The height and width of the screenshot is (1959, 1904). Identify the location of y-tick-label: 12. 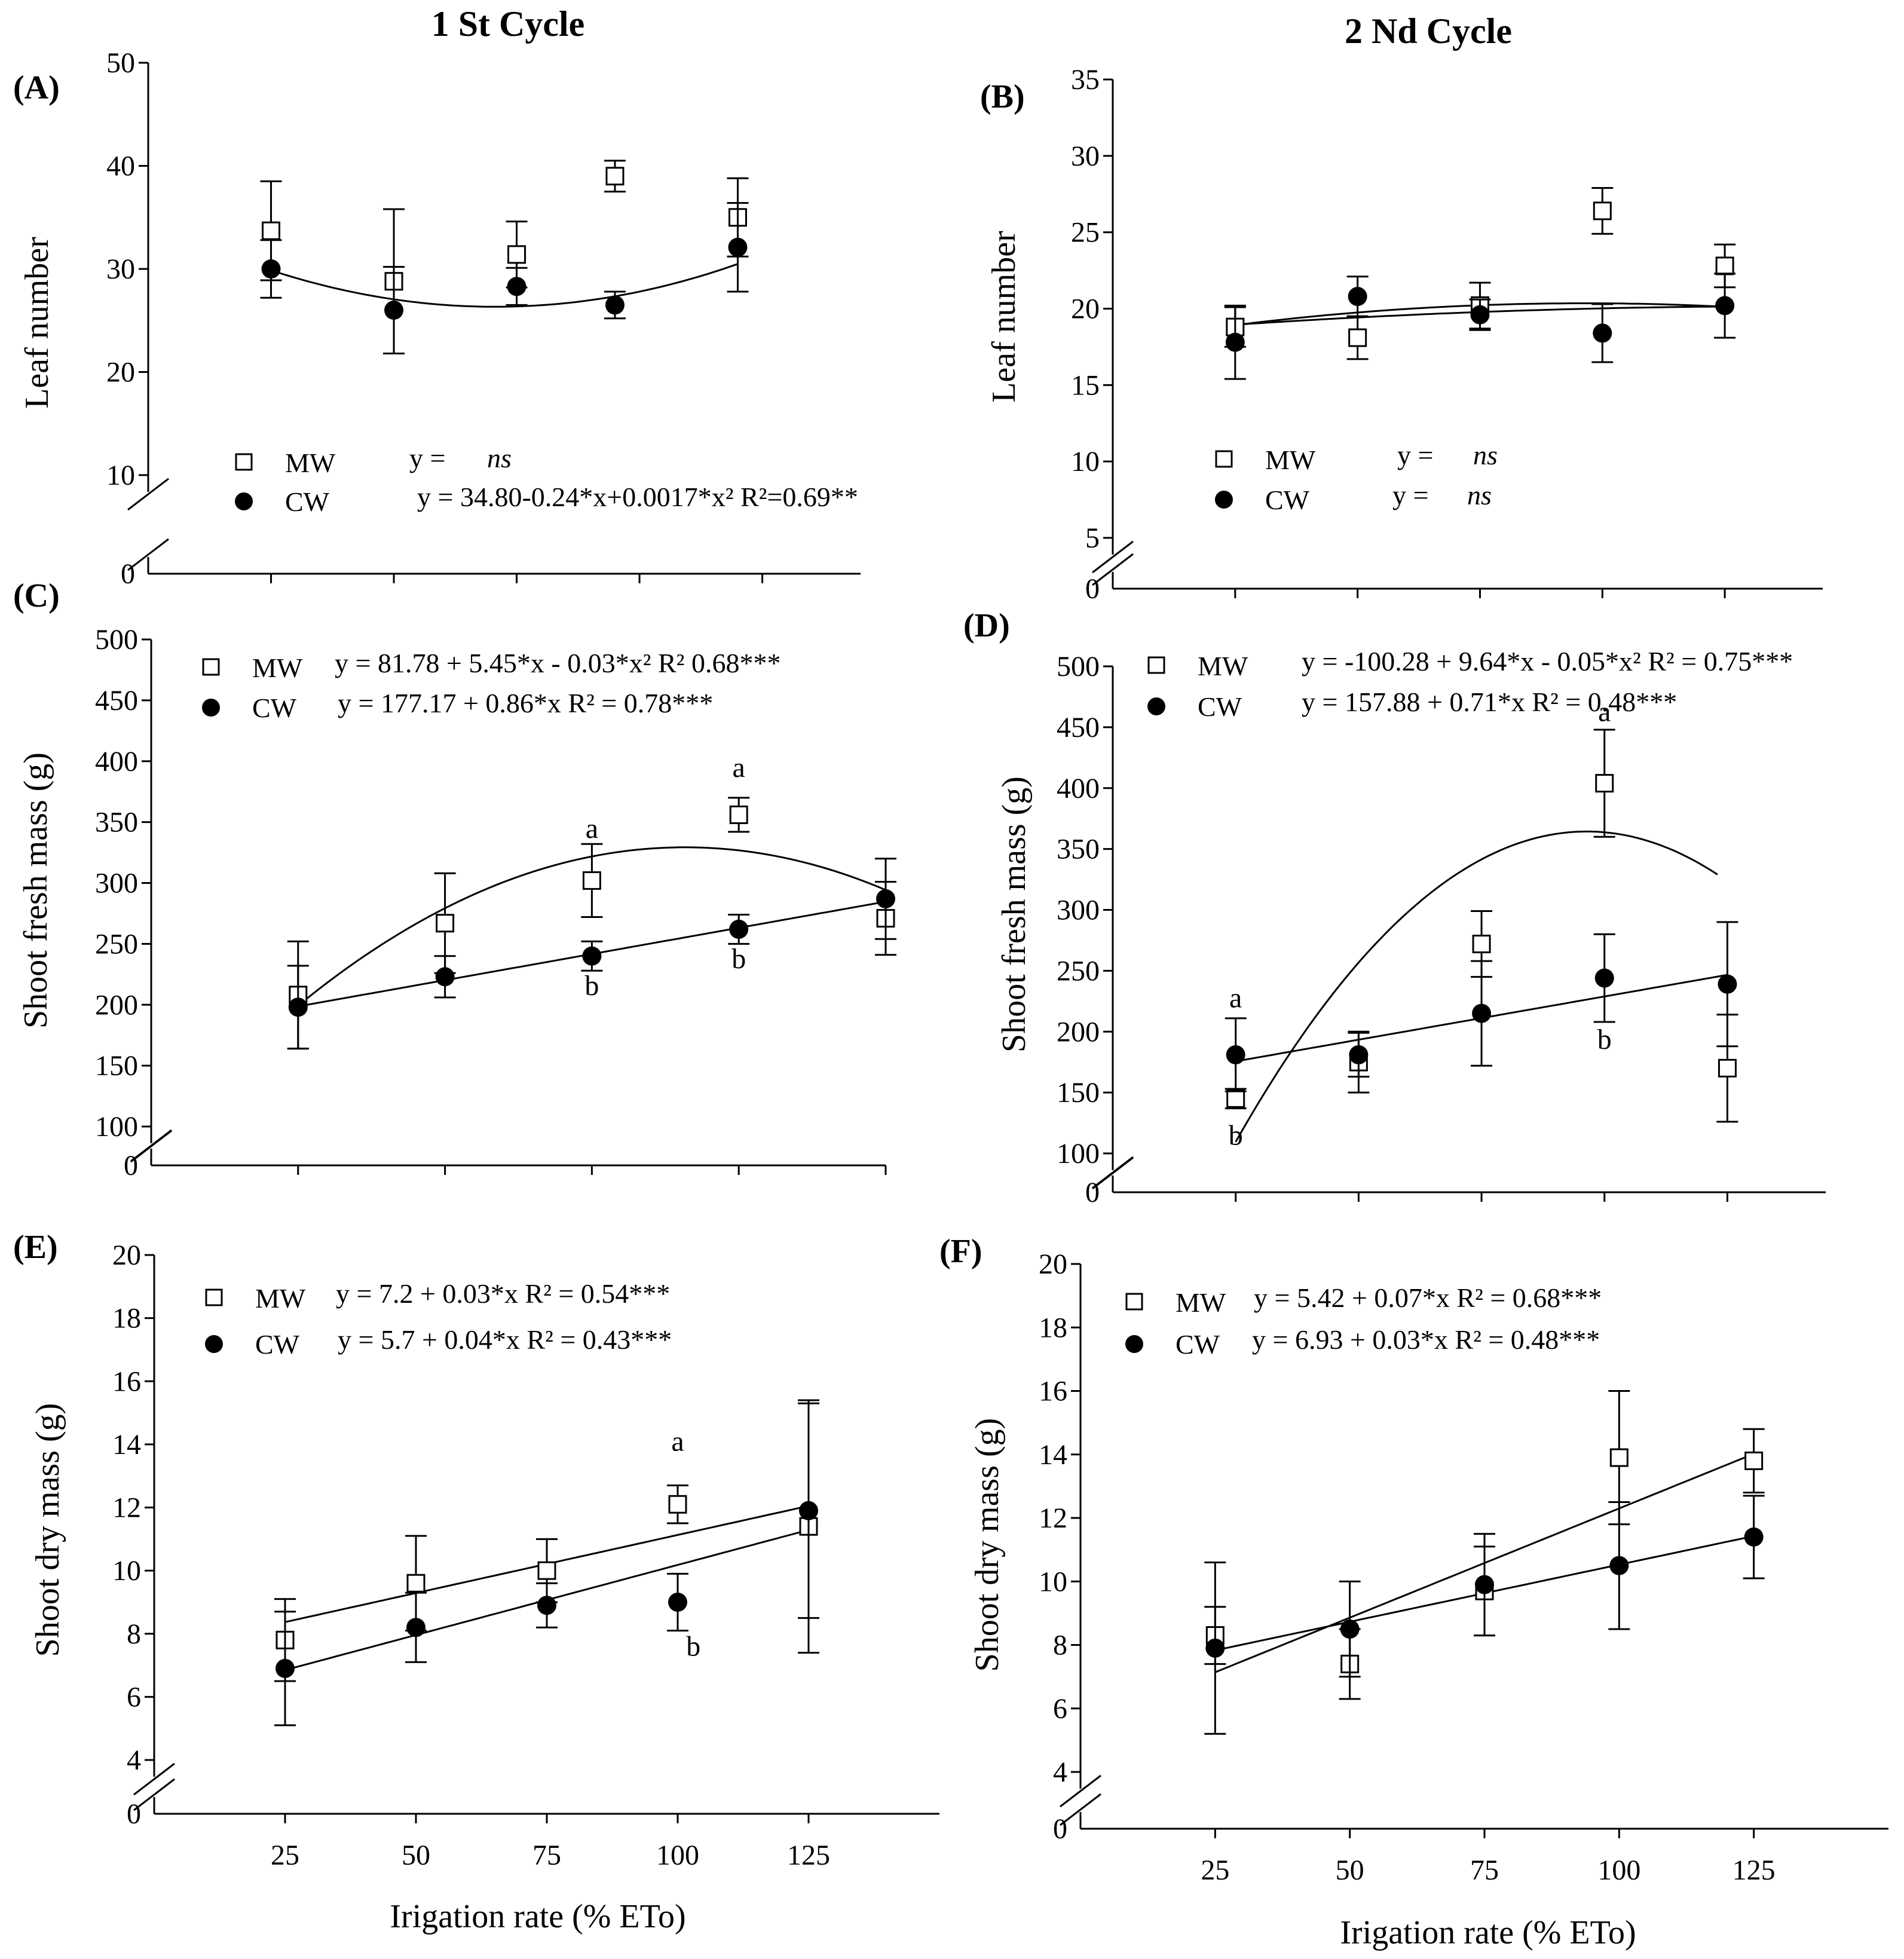
(127, 1508).